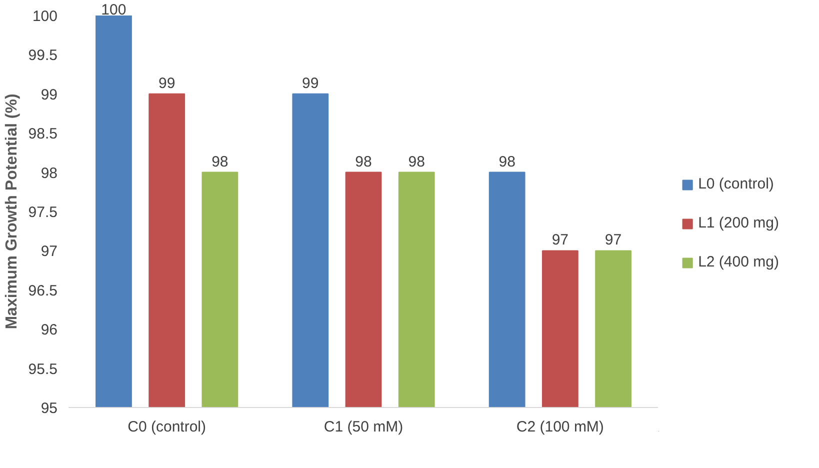 This screenshot has height=468, width=819. What do you see at coordinates (736, 184) in the screenshot?
I see `legend-label: L0 (control)` at bounding box center [736, 184].